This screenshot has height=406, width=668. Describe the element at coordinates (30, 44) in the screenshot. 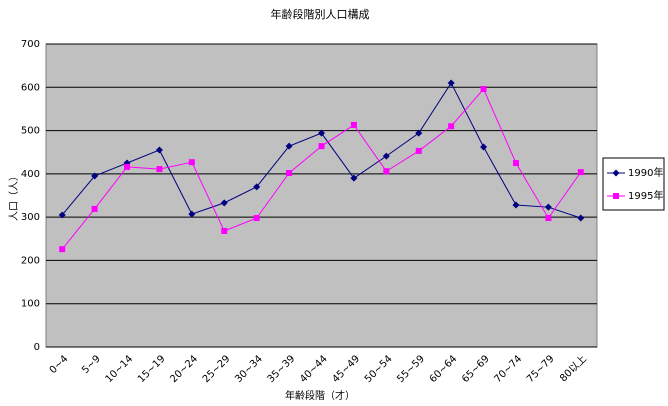

I see `y-tick-label: 700` at that location.